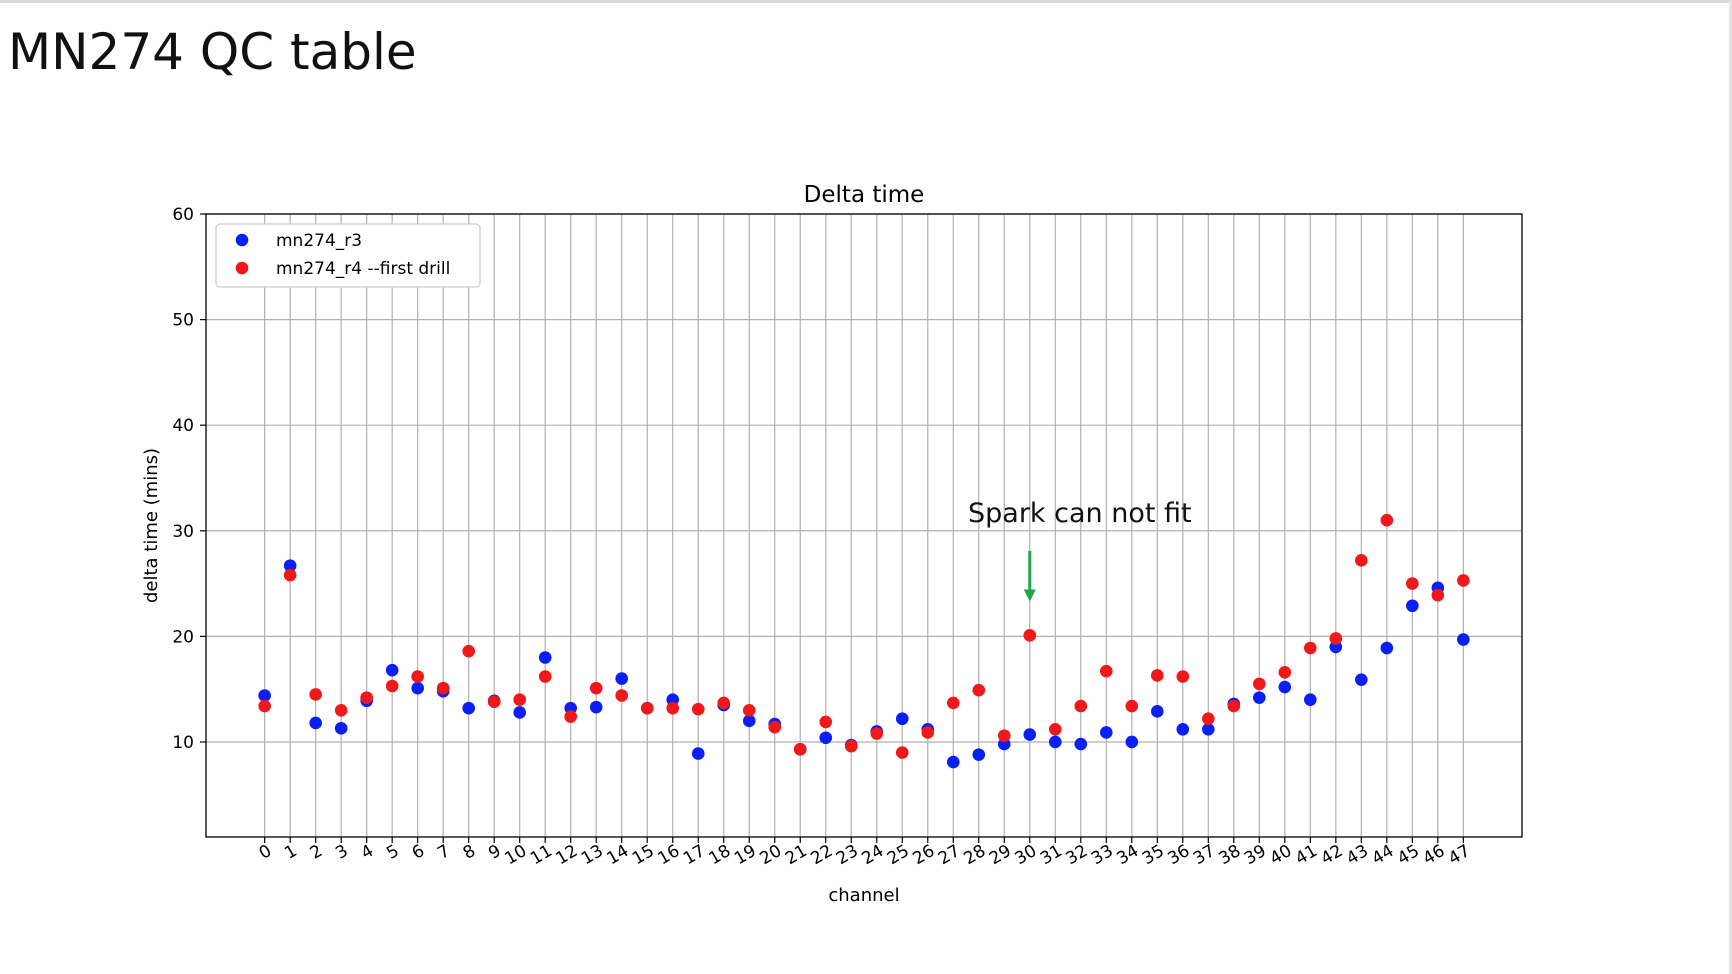  What do you see at coordinates (183, 743) in the screenshot?
I see `y-tick-label: 10` at bounding box center [183, 743].